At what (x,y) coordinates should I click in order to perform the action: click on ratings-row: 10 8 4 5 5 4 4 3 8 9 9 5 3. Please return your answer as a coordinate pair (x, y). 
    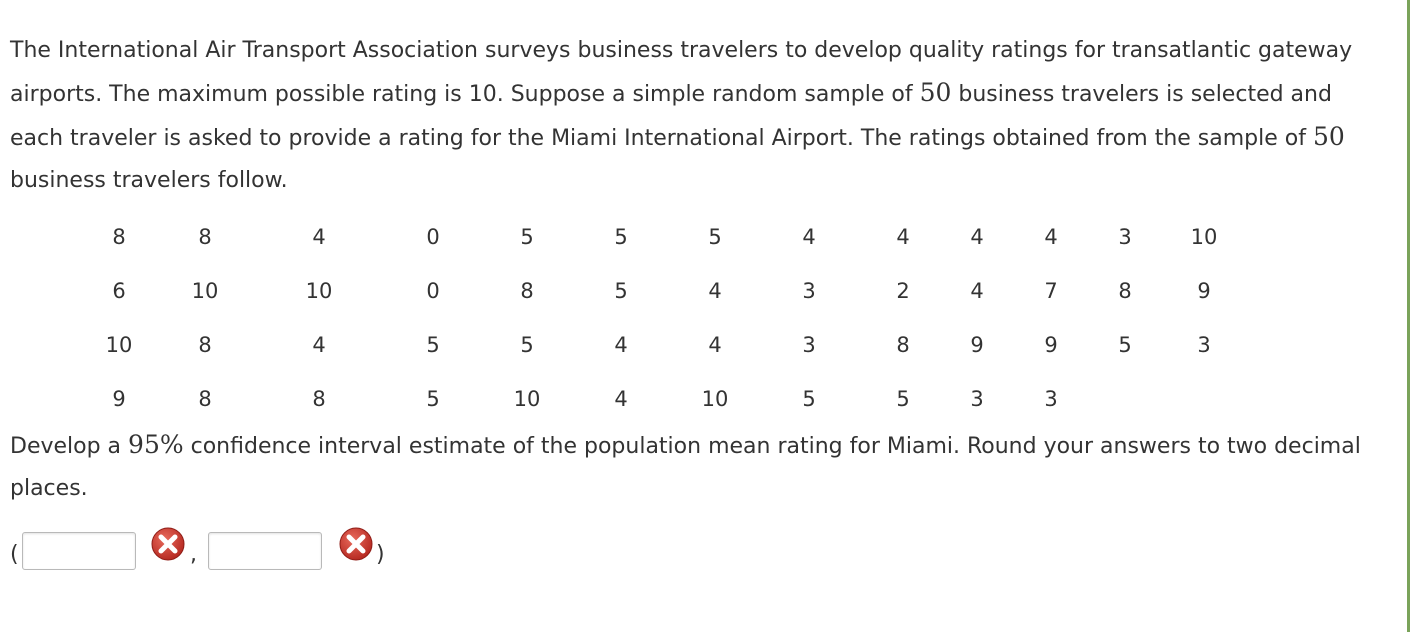
    Looking at the image, I should click on (668, 345).